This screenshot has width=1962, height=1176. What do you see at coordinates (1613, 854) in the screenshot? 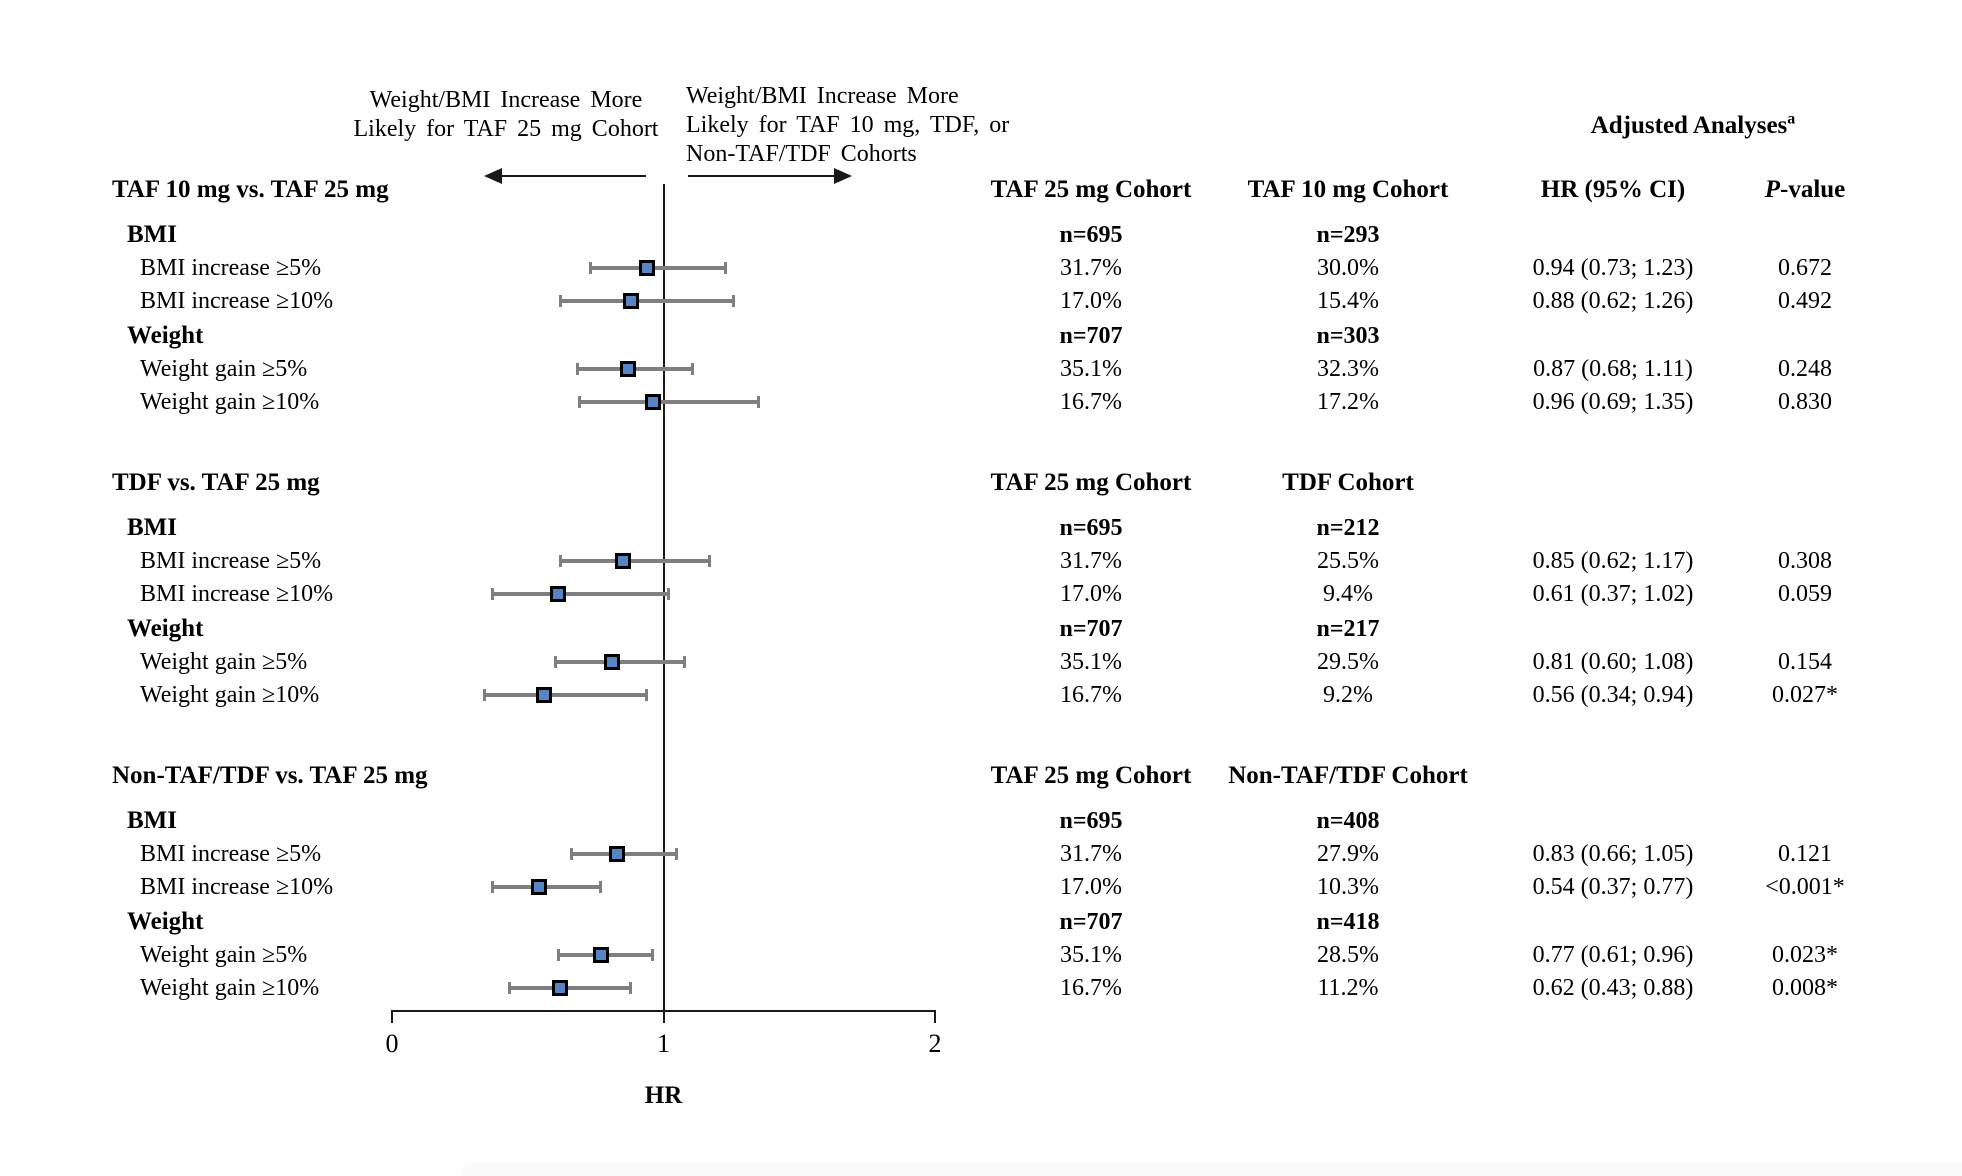
I see `hr-ci-value: 0.83 (0.66; 1.05)` at bounding box center [1613, 854].